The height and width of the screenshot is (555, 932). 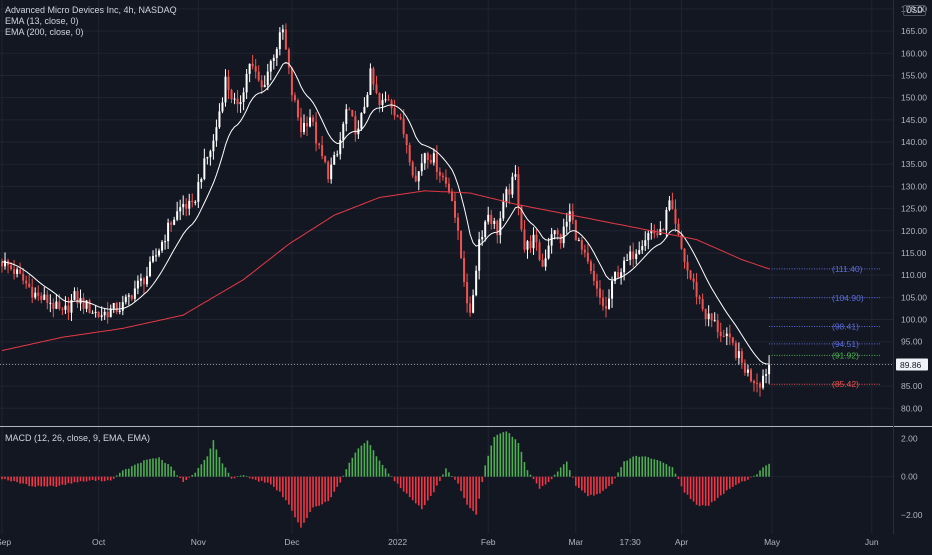 What do you see at coordinates (44, 32) in the screenshot?
I see `ema200-legend: EMA (200, close, 0)` at bounding box center [44, 32].